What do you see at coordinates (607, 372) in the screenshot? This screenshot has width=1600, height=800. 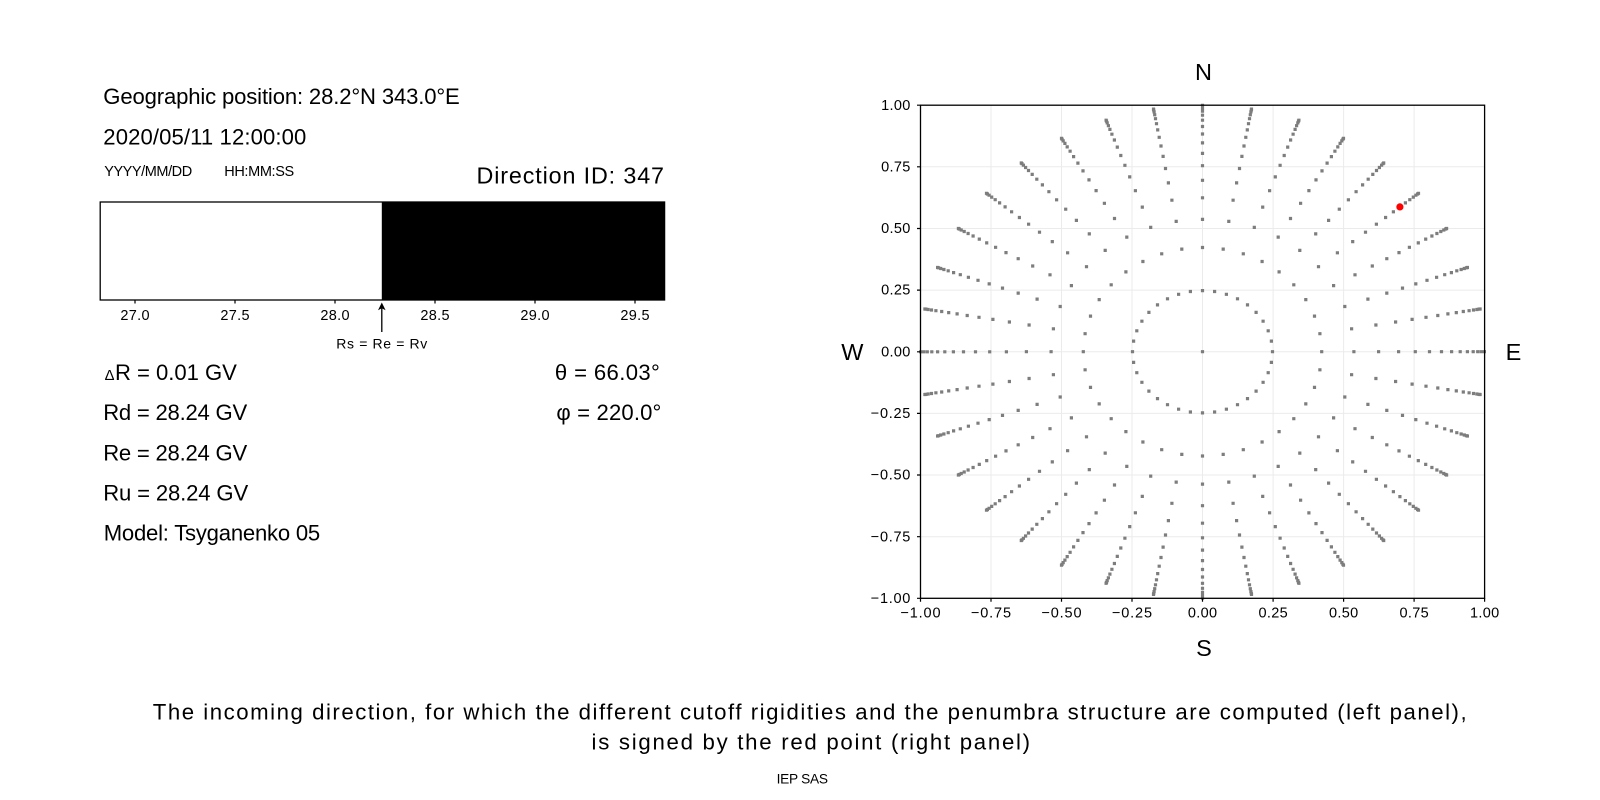 I see `svg-text: θ = 66.03°` at bounding box center [607, 372].